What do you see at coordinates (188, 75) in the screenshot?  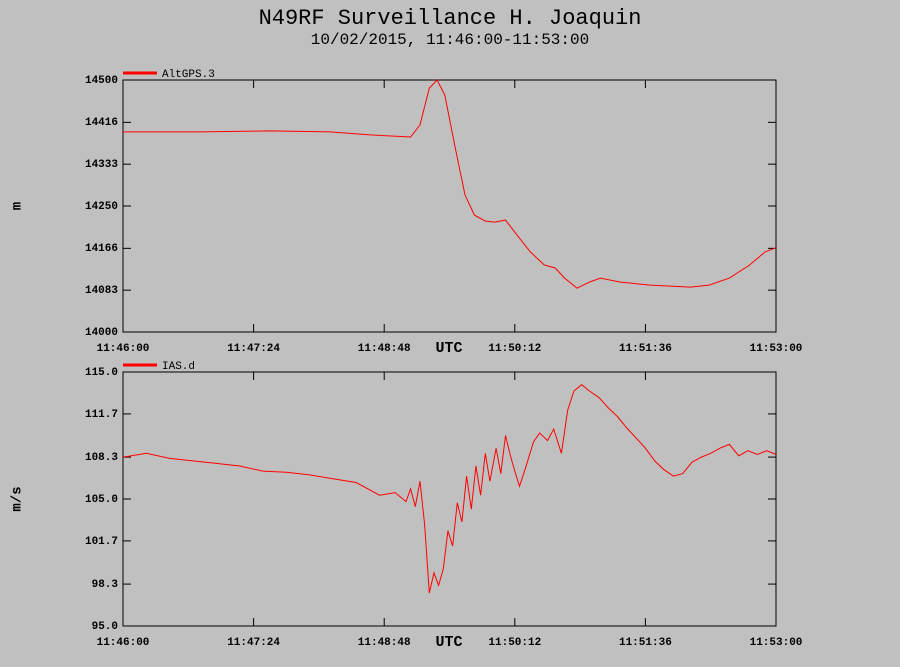 I see `legend-label: AltGPS.3` at bounding box center [188, 75].